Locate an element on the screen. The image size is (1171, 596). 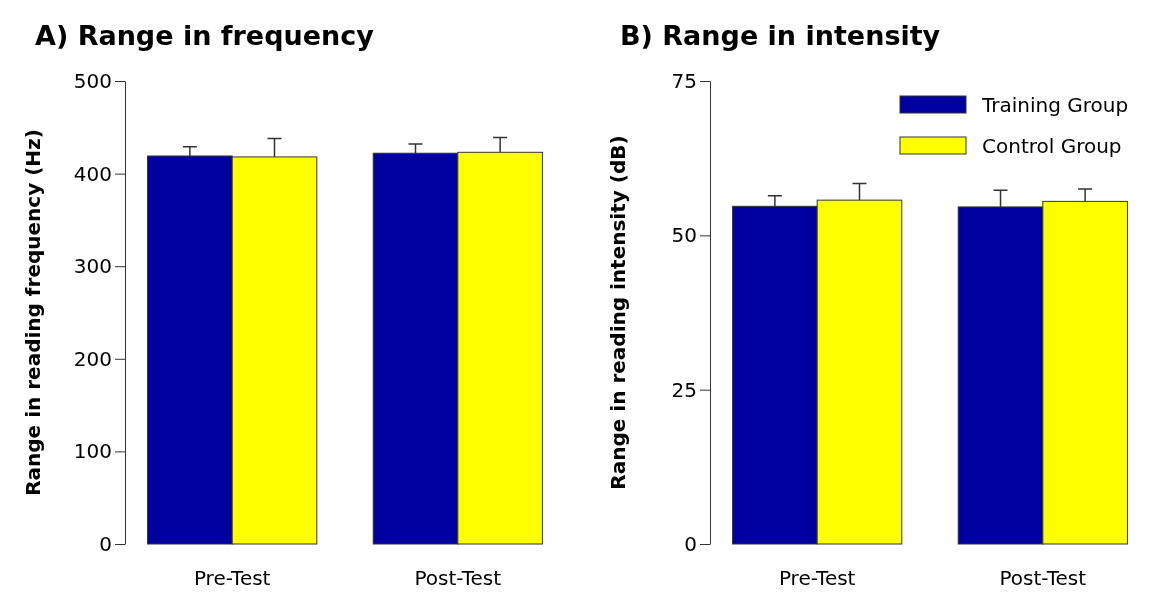
y-tick-label: 50 is located at coordinates (684, 235).